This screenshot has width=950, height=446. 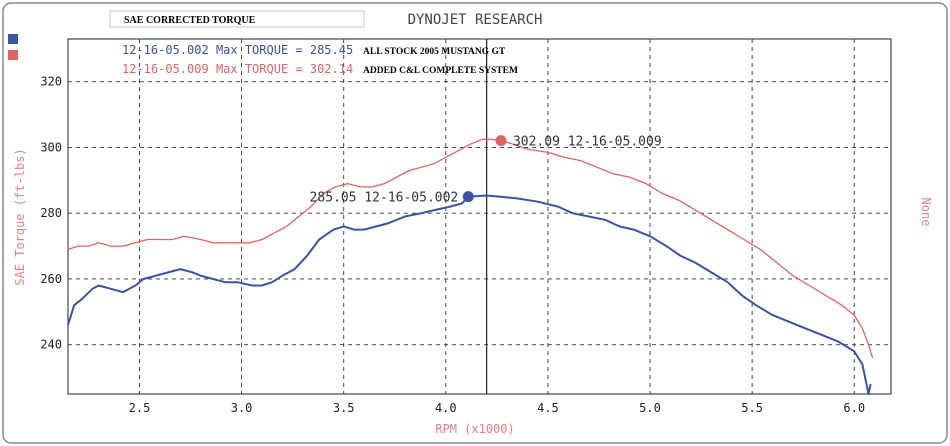 What do you see at coordinates (474, 429) in the screenshot?
I see `x-axis-label: RPM (x1000)` at bounding box center [474, 429].